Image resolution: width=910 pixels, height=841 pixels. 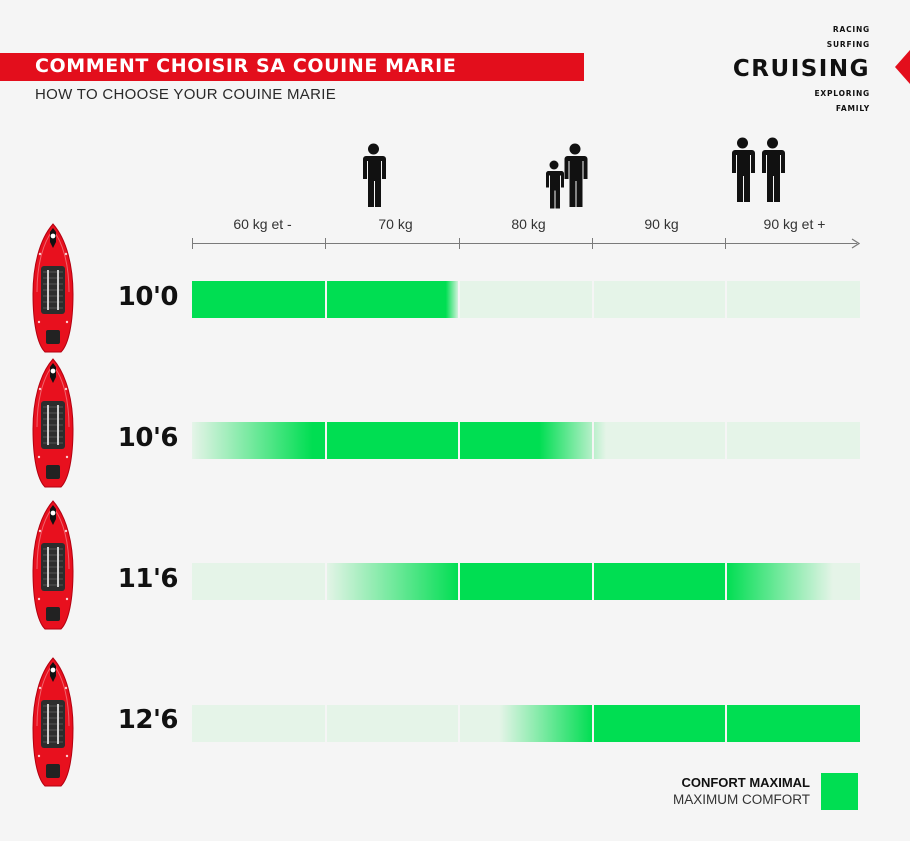 I want to click on comfort-bar-12'6, so click(x=526, y=723).